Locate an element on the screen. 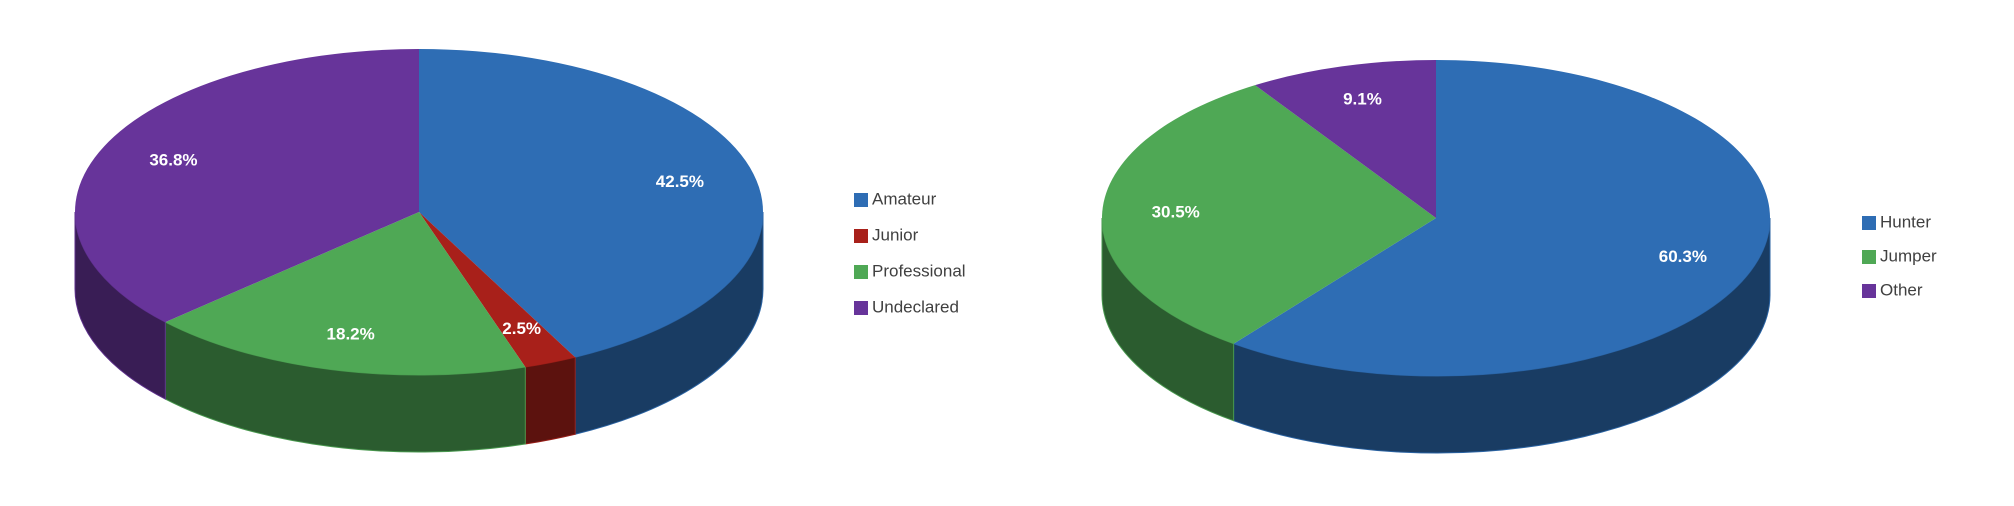 The width and height of the screenshot is (2014, 506). legend-label: Undeclared is located at coordinates (915, 306).